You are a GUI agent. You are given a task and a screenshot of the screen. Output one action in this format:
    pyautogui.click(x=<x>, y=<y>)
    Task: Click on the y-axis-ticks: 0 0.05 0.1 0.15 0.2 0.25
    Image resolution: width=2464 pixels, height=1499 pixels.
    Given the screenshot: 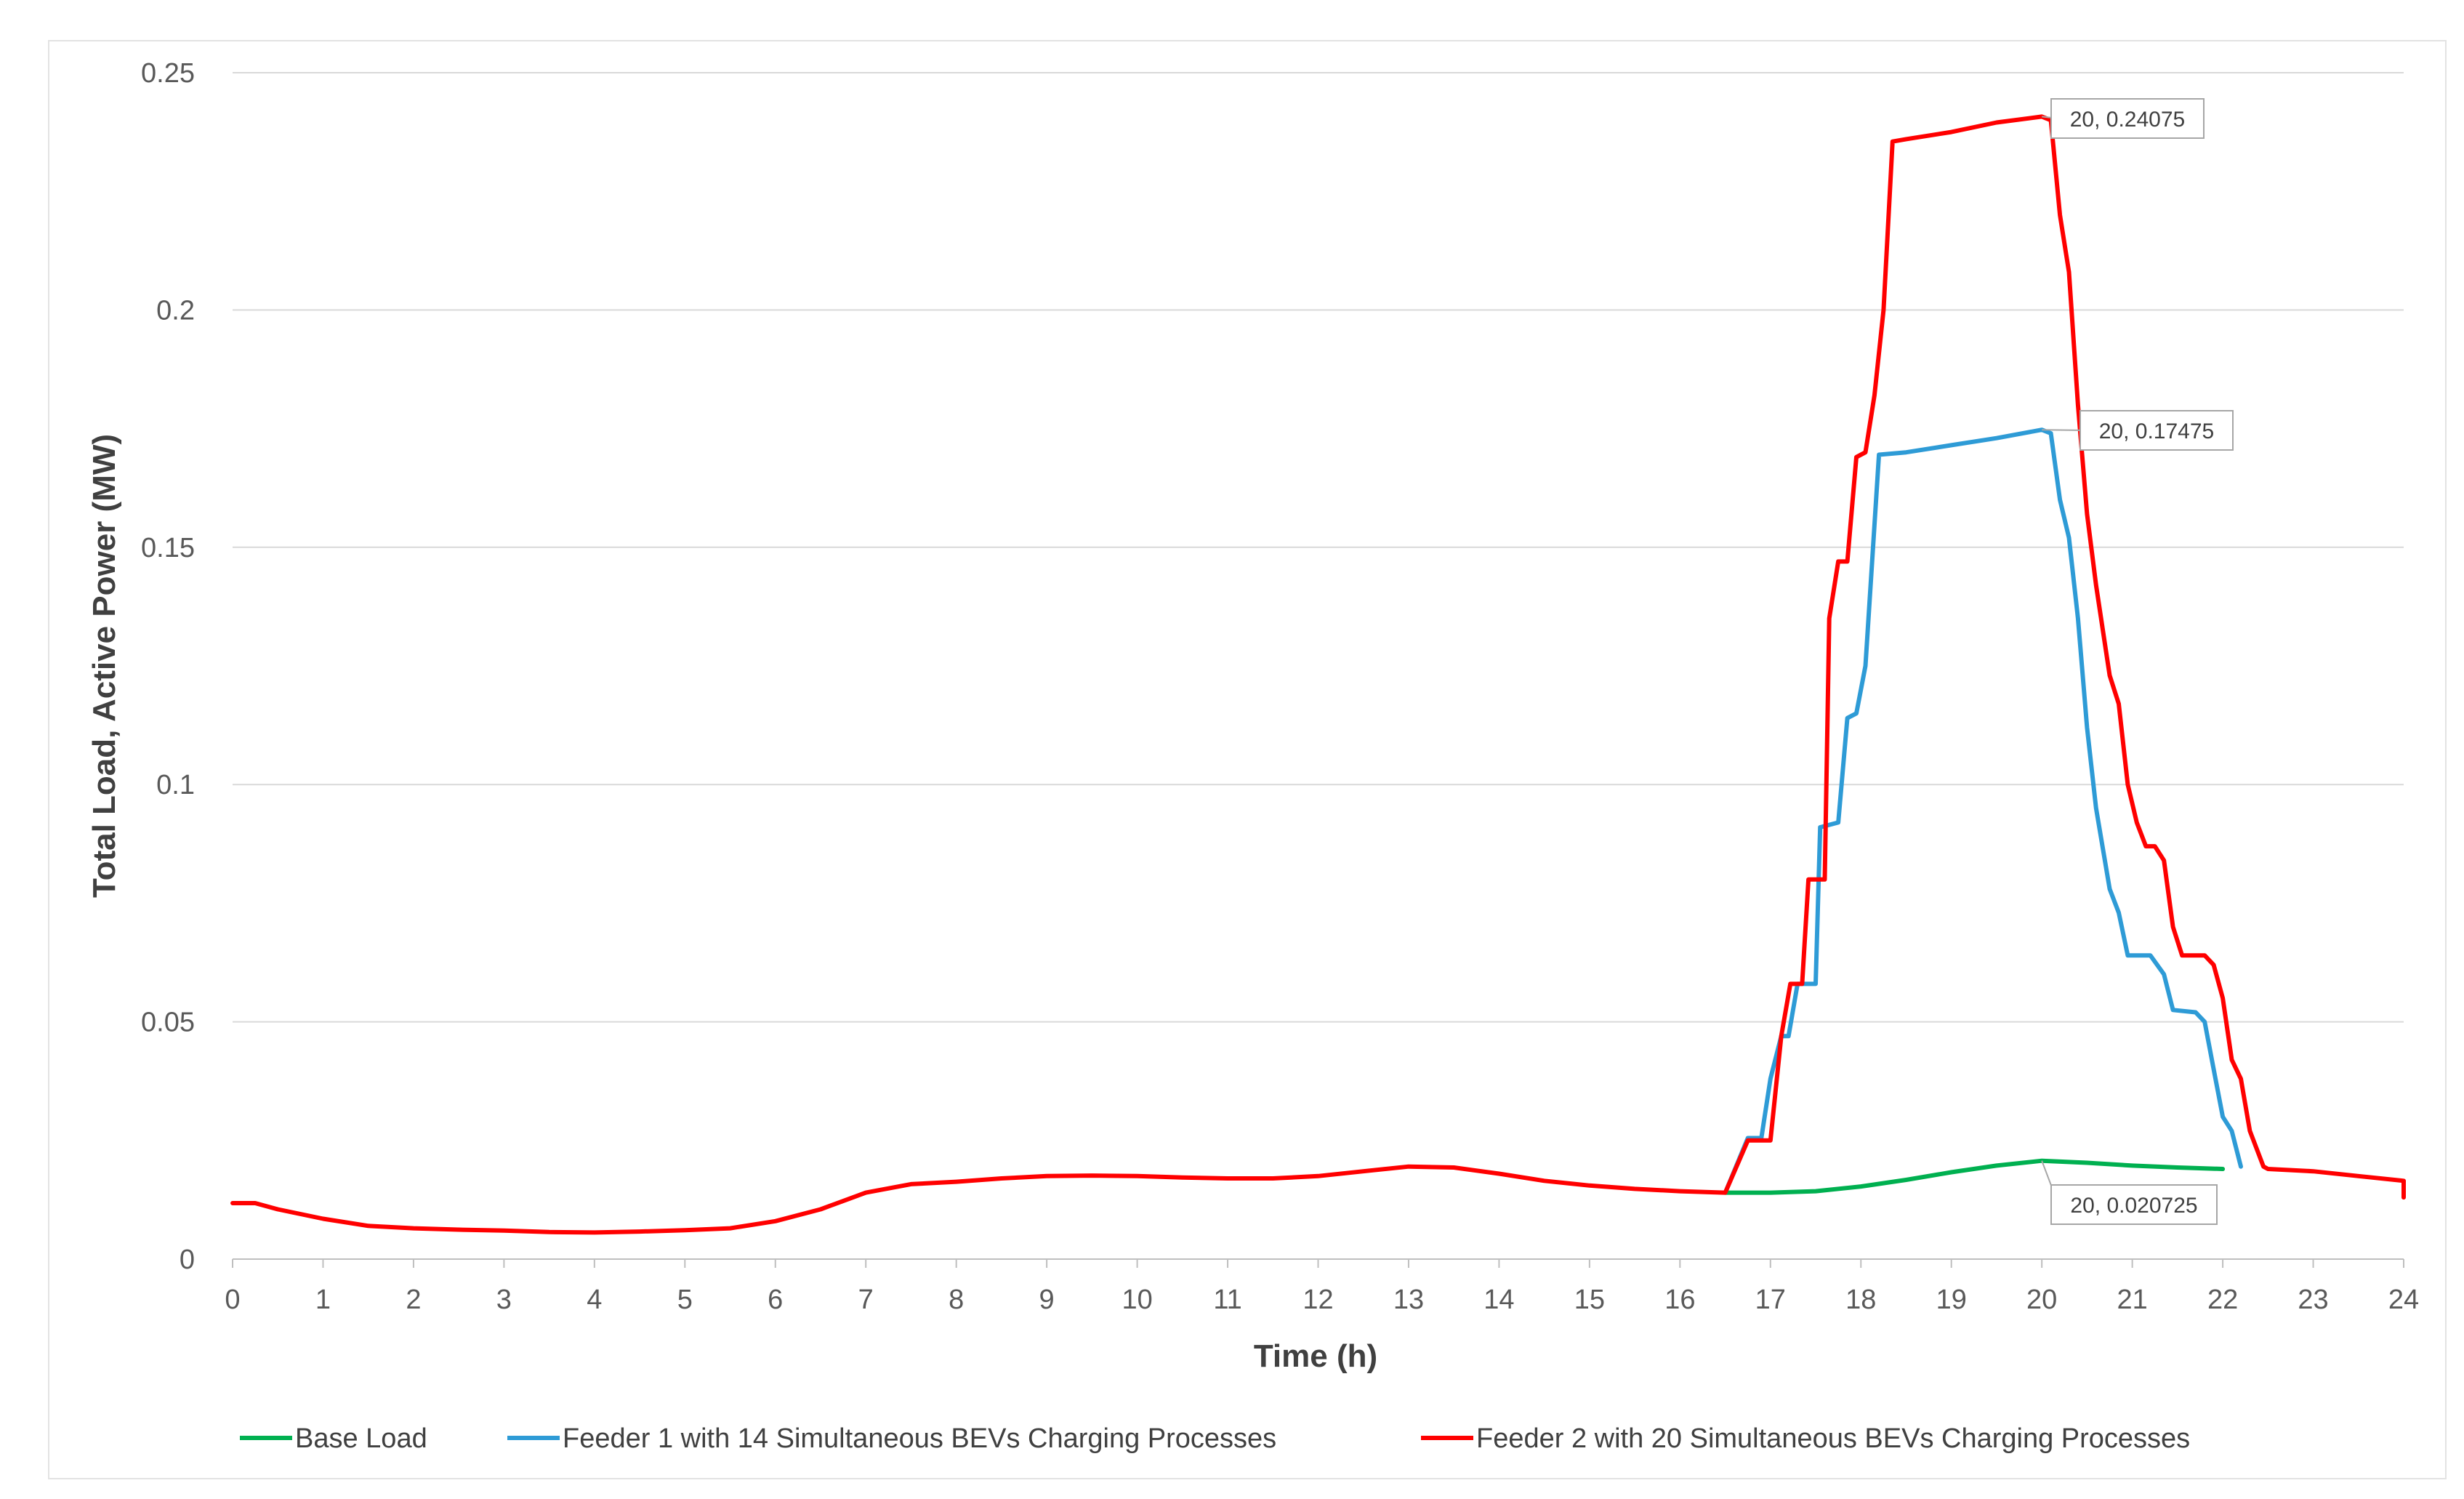 What is the action you would take?
    pyautogui.click(x=168, y=666)
    